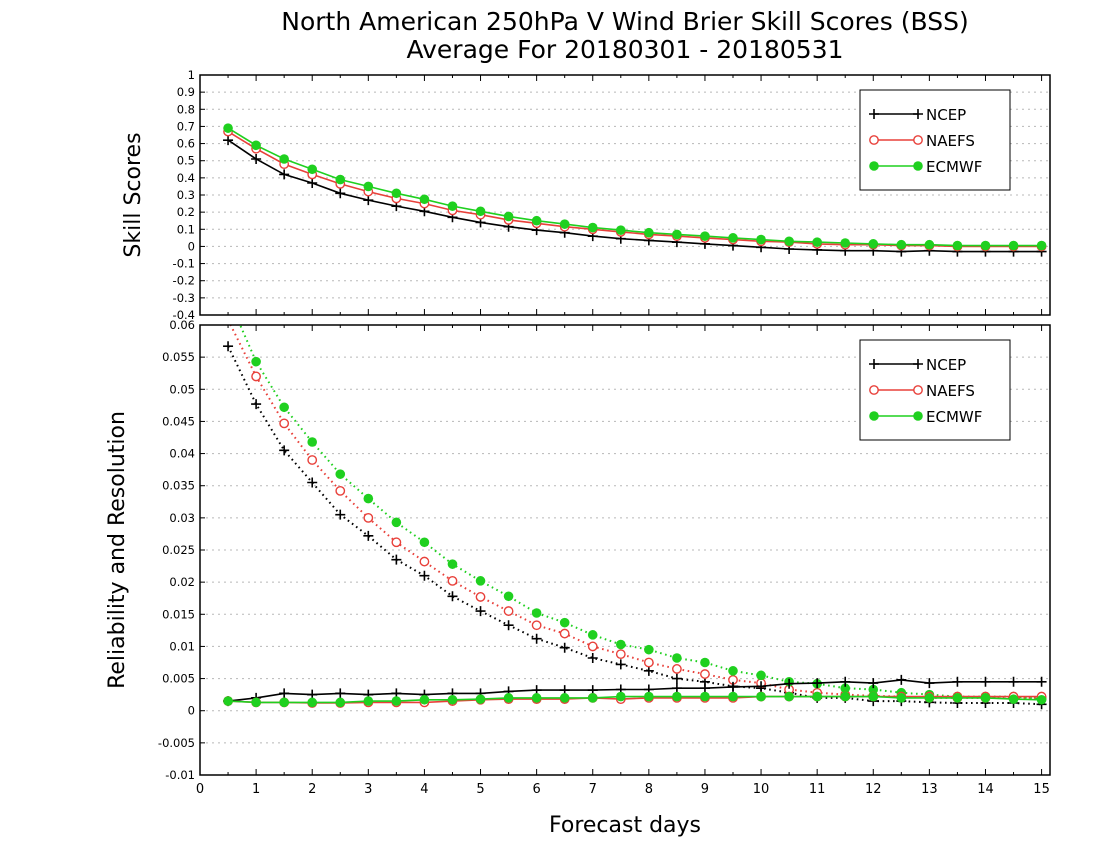  Describe the element at coordinates (186, 195) in the screenshot. I see `top-panel-ytick-label: 0.3` at that location.